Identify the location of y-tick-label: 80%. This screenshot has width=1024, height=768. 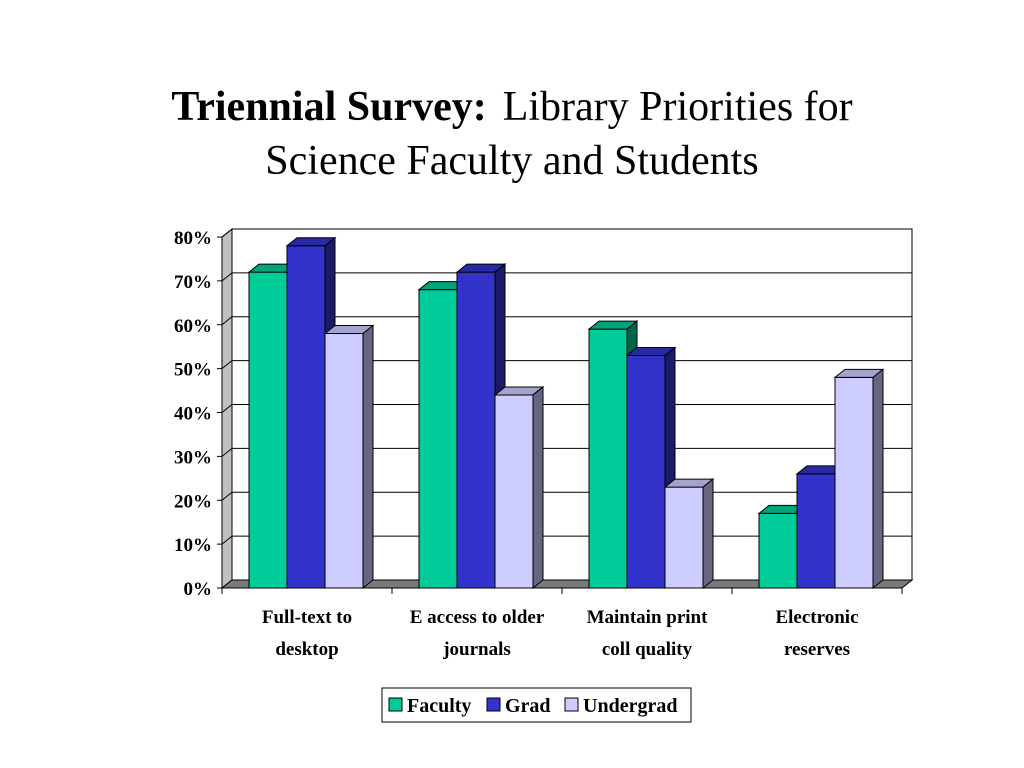
(193, 238).